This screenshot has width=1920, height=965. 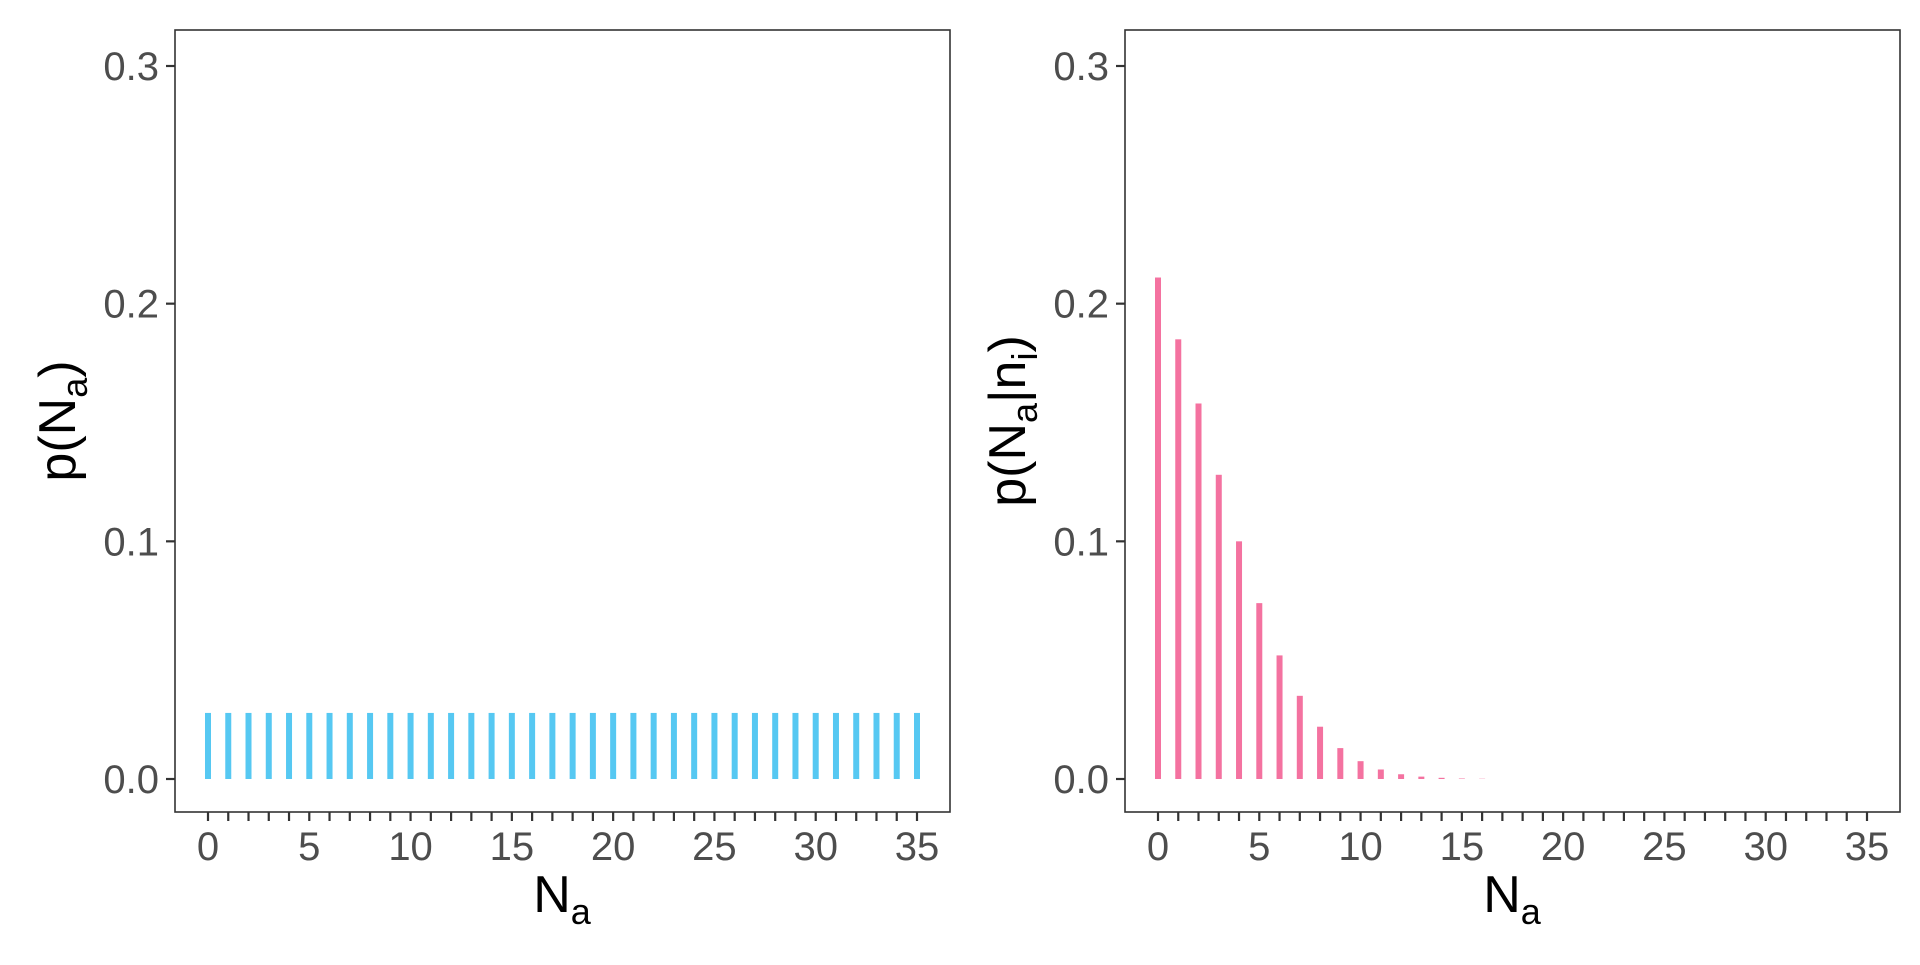 What do you see at coordinates (917, 847) in the screenshot?
I see `left-x-tick-label: 35` at bounding box center [917, 847].